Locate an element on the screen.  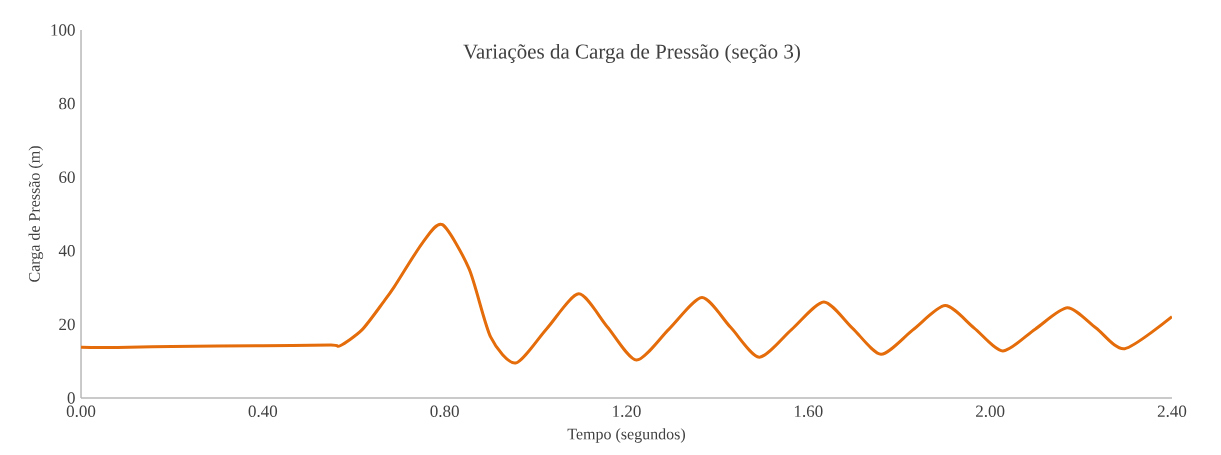
y-tick-label: 60 is located at coordinates (67, 177).